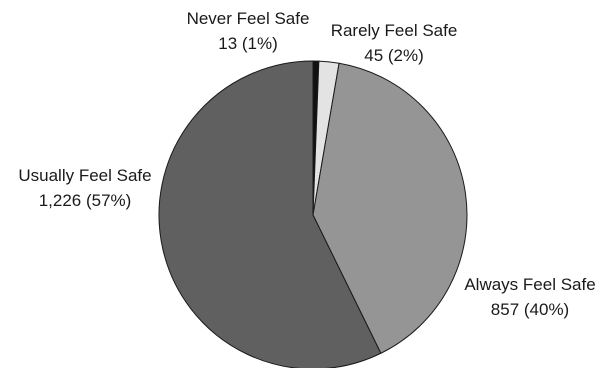  Describe the element at coordinates (529, 284) in the screenshot. I see `label-always-name: Always Feel Safe` at that location.